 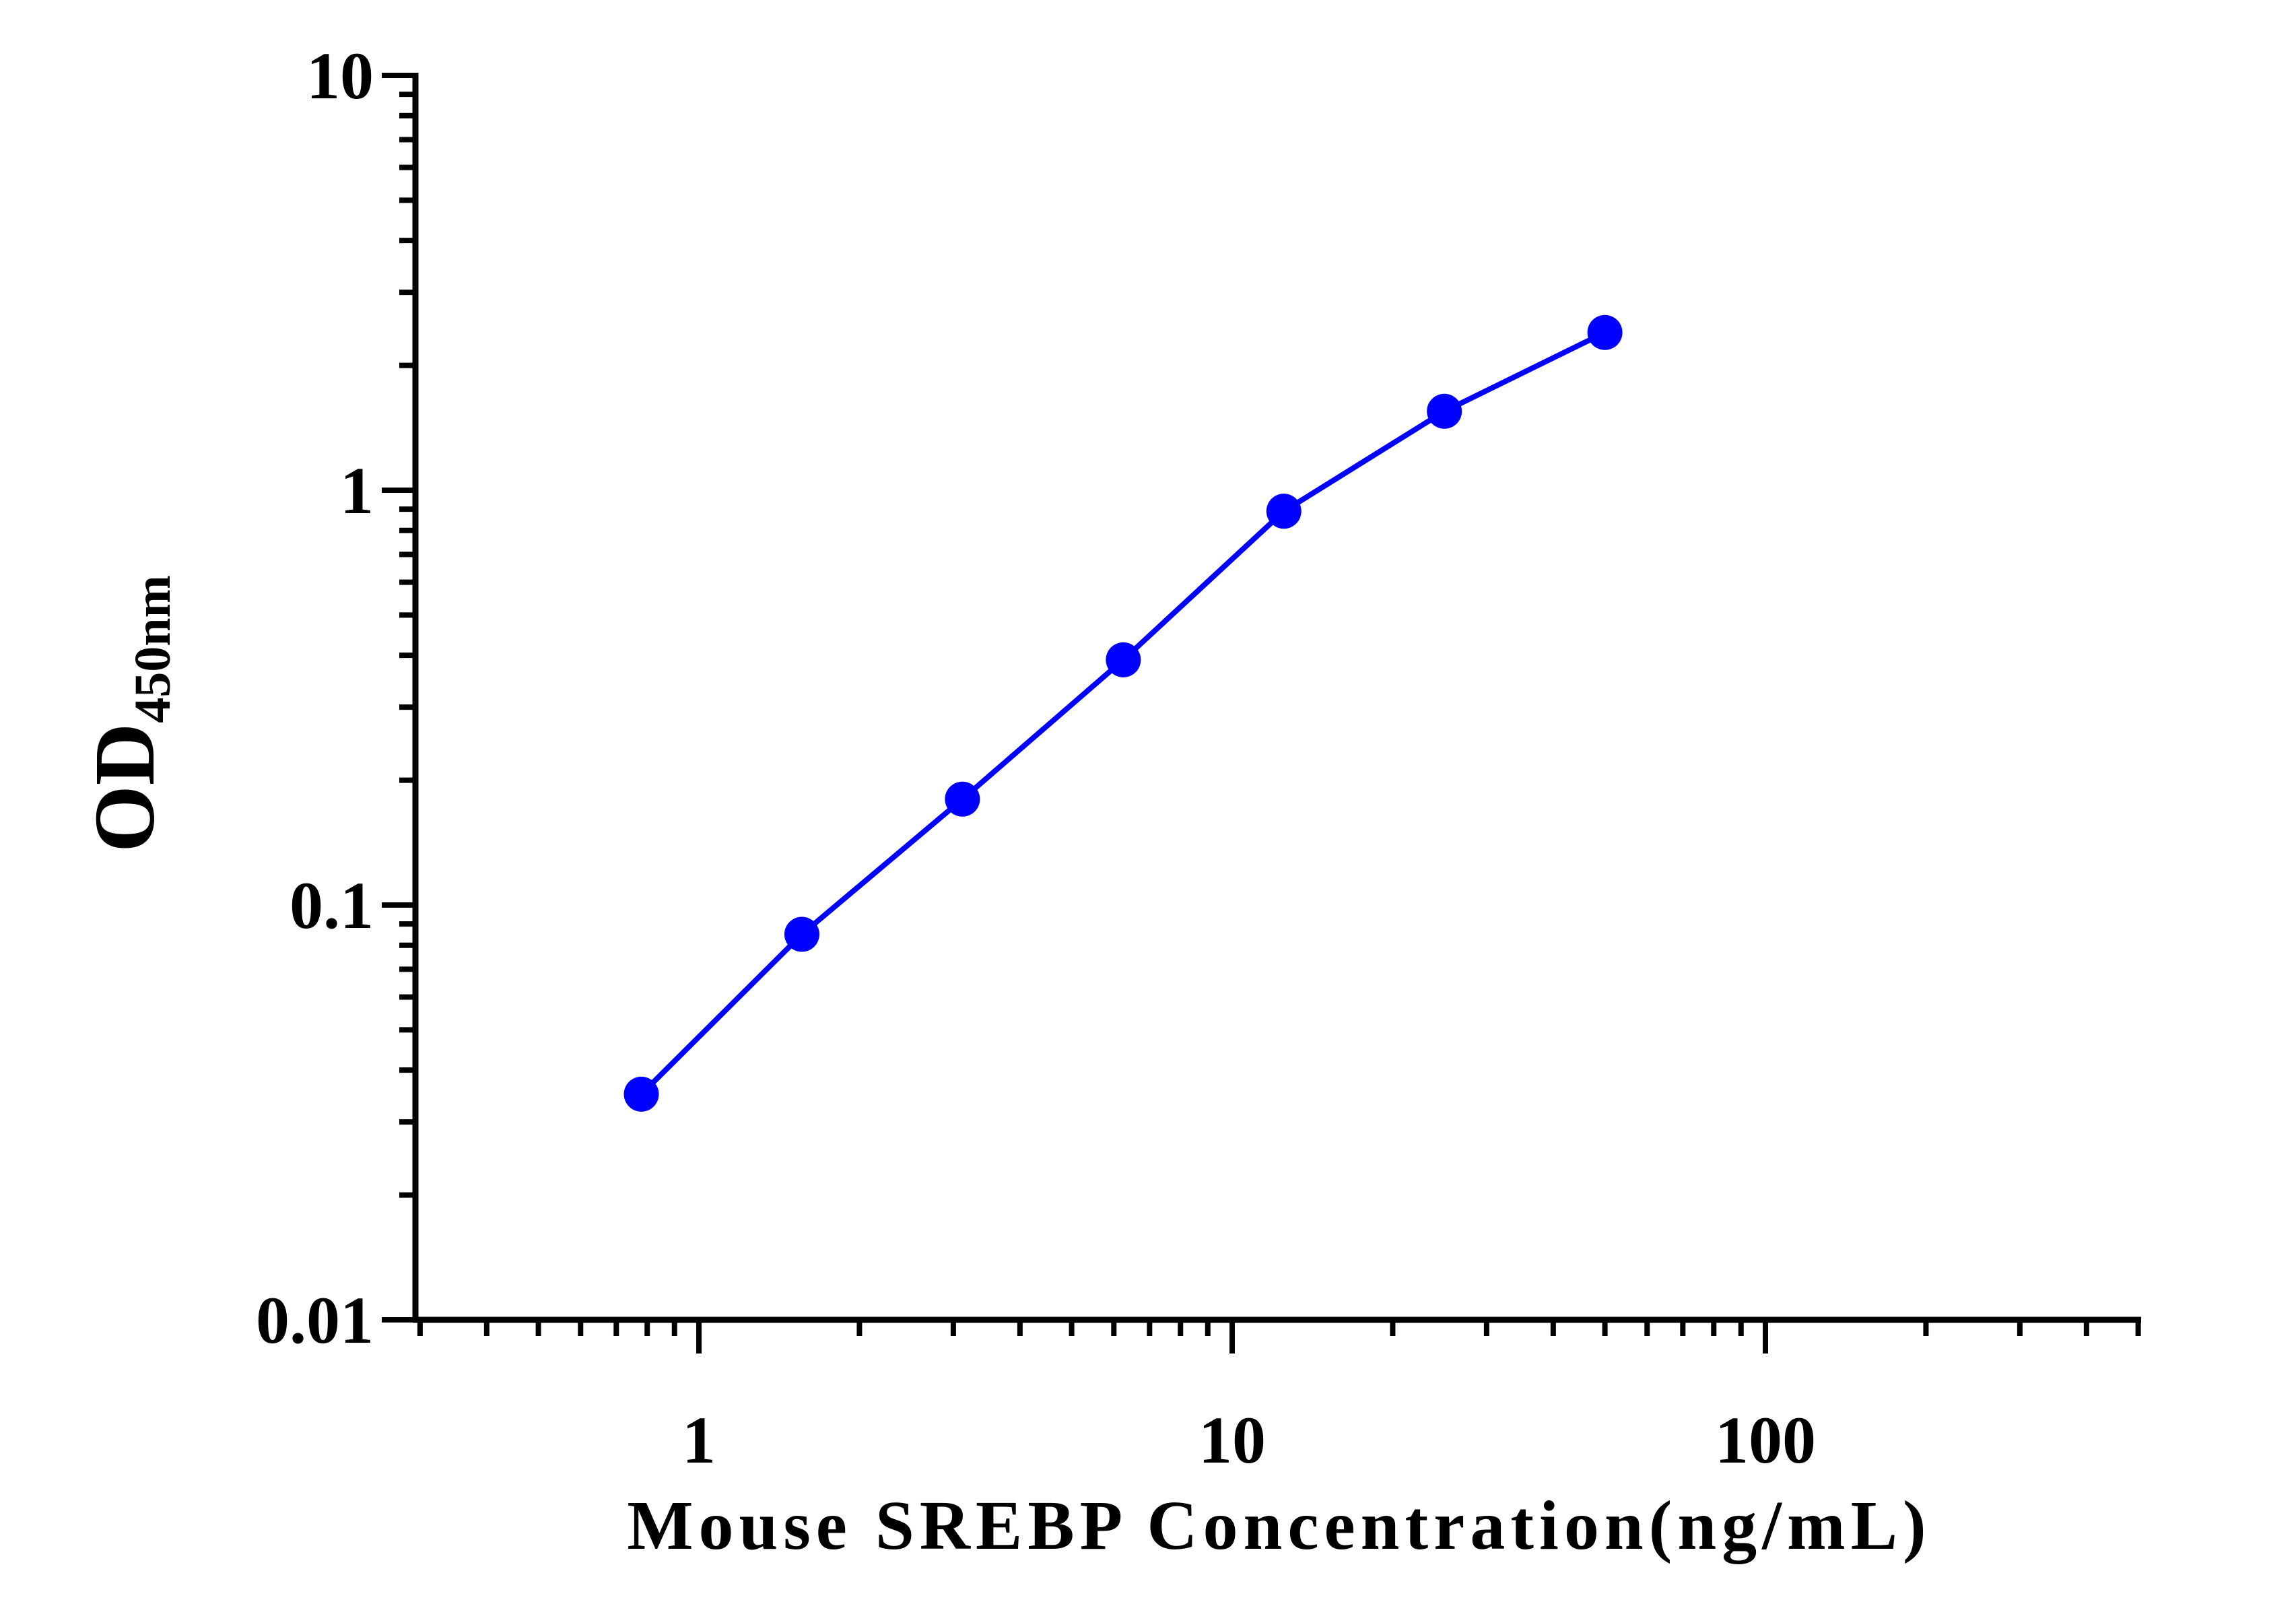 I want to click on x-tick-label: 10, so click(x=1232, y=1440).